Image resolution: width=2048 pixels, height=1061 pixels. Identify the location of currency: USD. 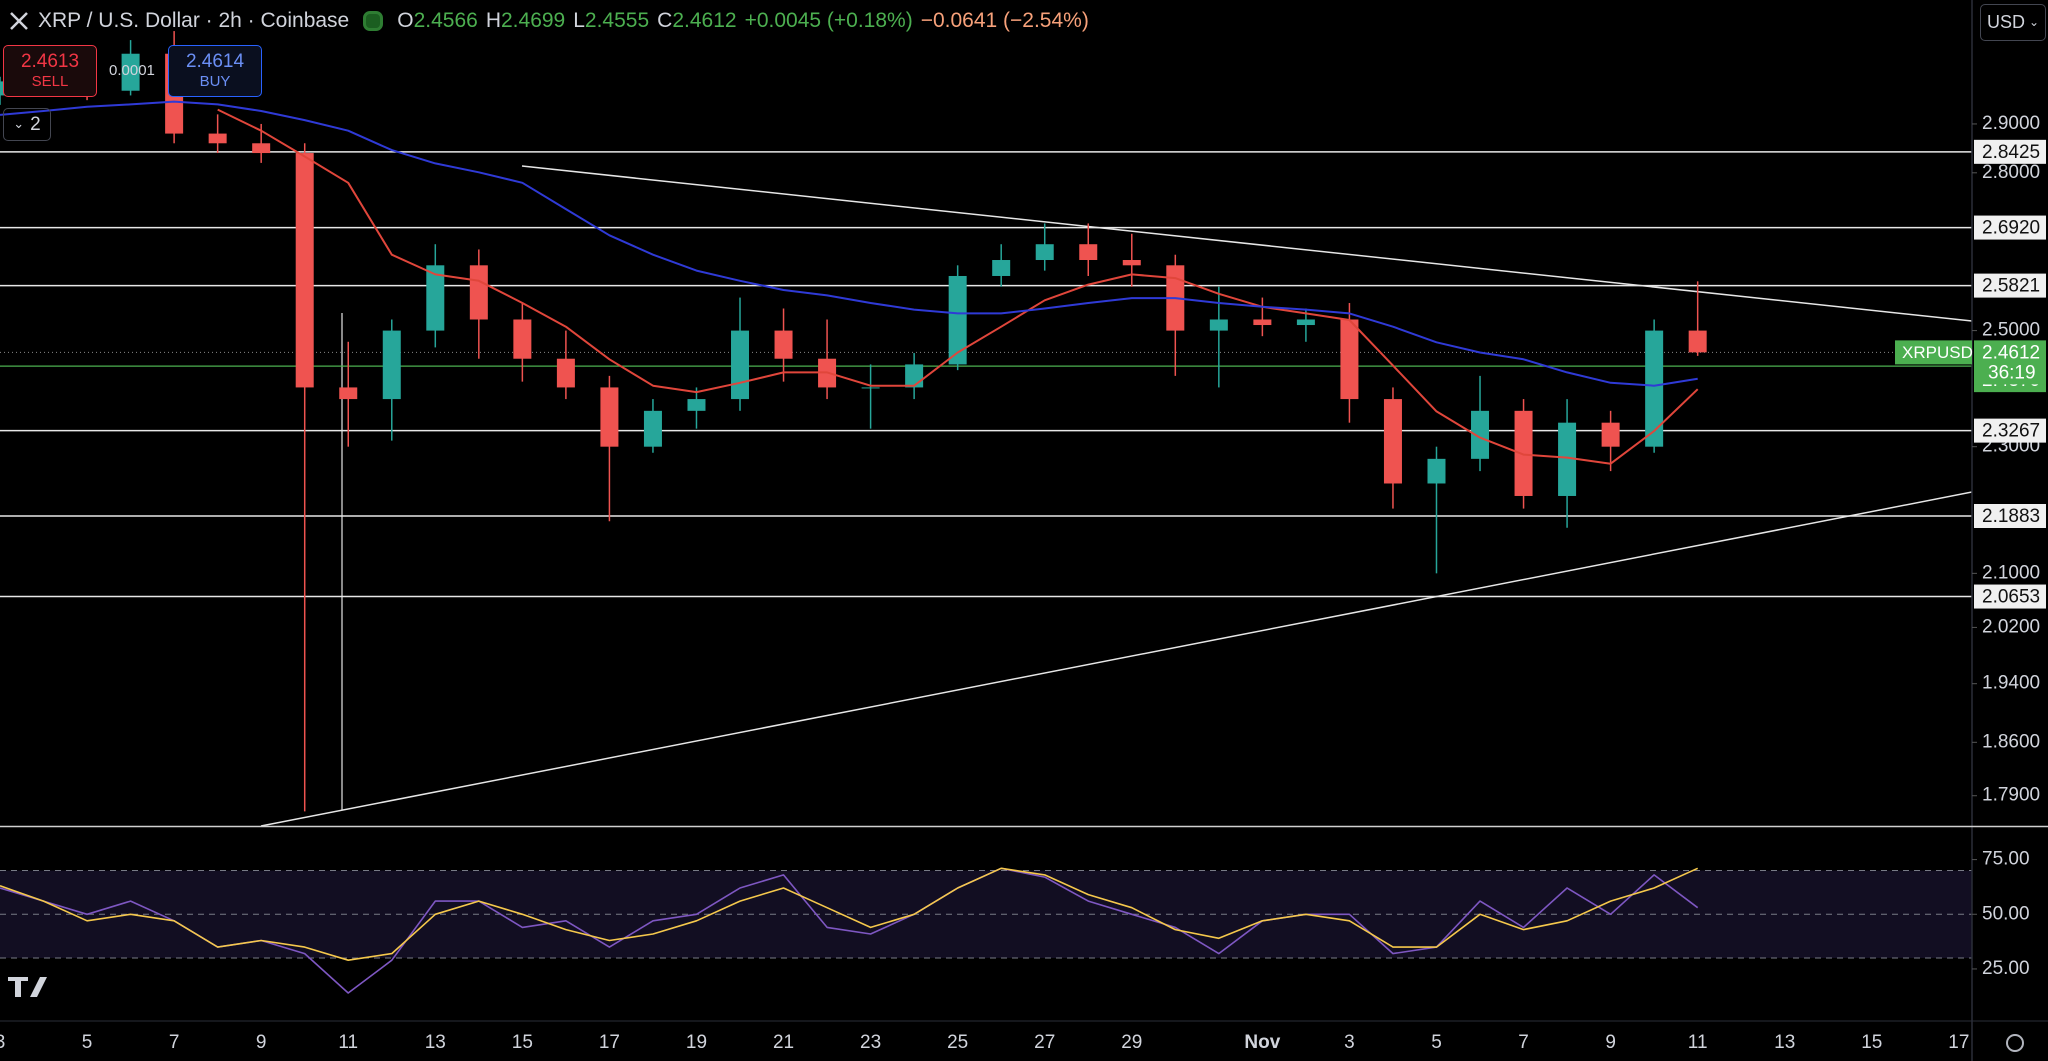
(2005, 22).